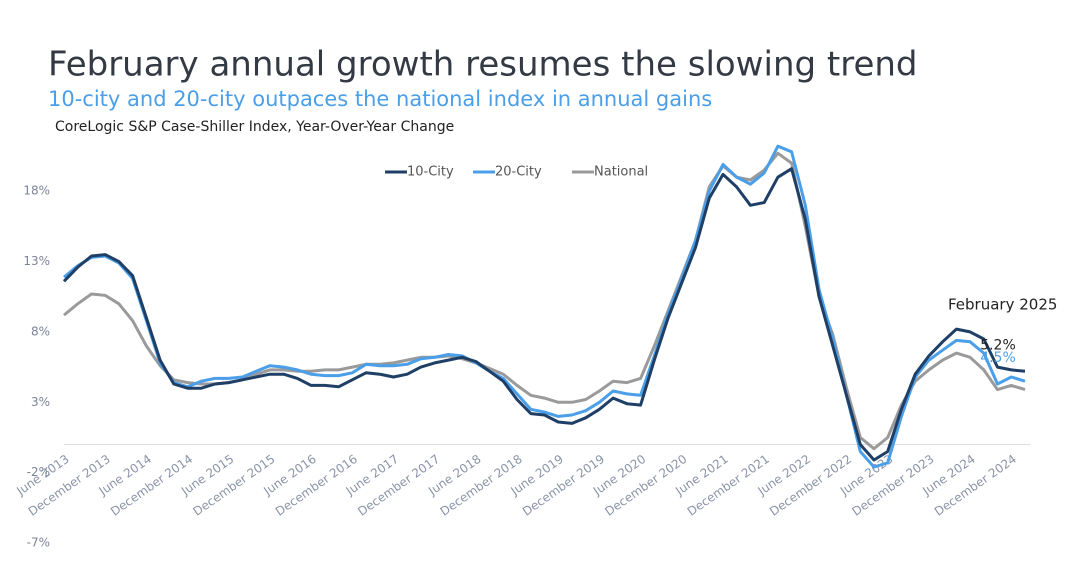  What do you see at coordinates (518, 172) in the screenshot?
I see `legend-label: 20-City` at bounding box center [518, 172].